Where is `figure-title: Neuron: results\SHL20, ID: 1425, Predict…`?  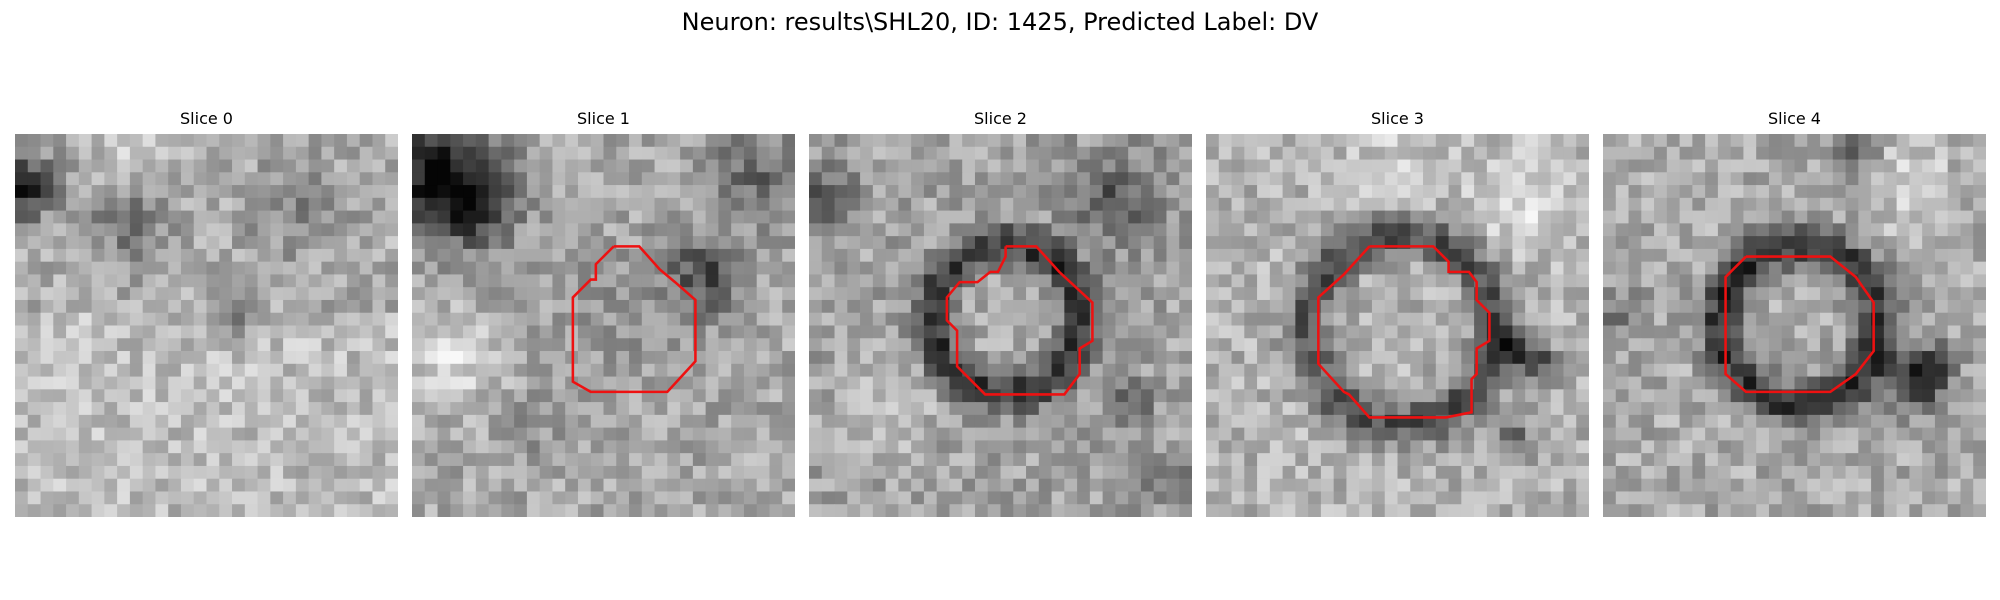
figure-title: Neuron: results\SHL20, ID: 1425, Predict… is located at coordinates (1000, 22).